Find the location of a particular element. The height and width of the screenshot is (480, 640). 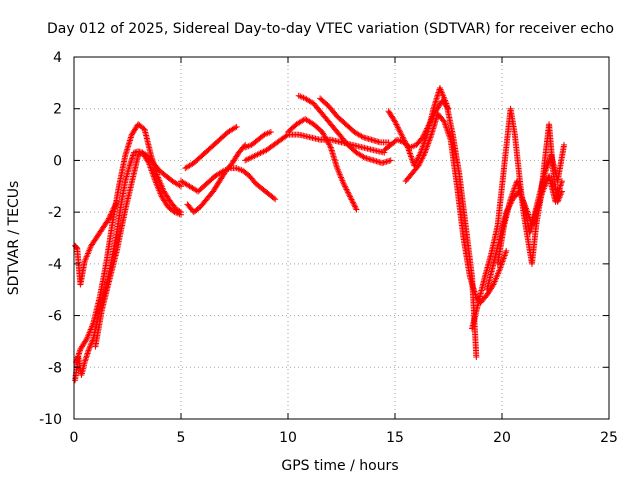

series-track-r is located at coordinates (529, 219).